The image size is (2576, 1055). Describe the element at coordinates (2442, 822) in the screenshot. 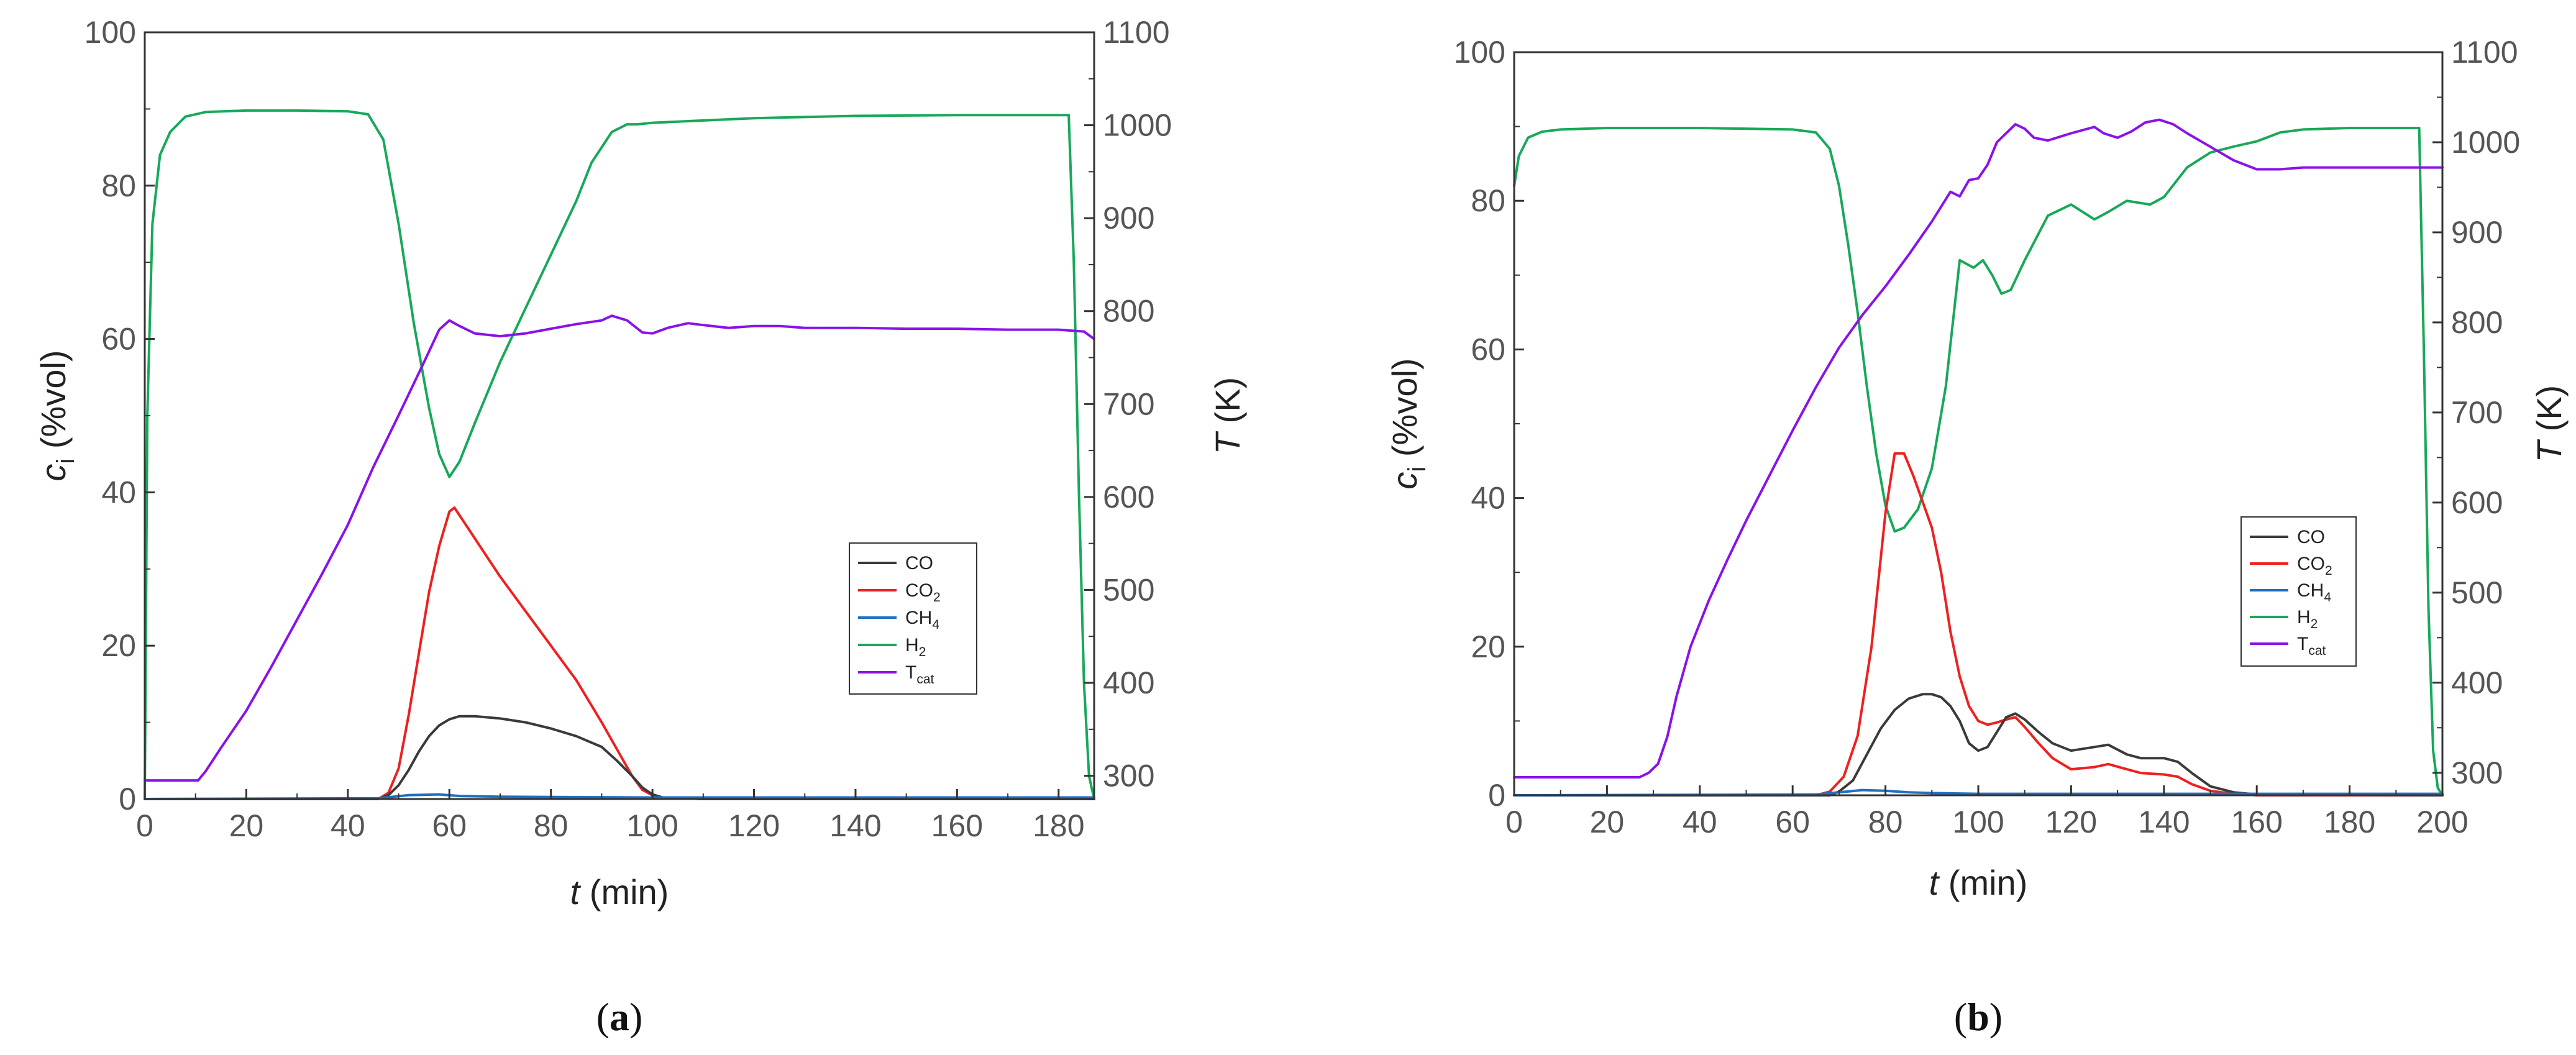

I see `x-tick-label: 200` at that location.